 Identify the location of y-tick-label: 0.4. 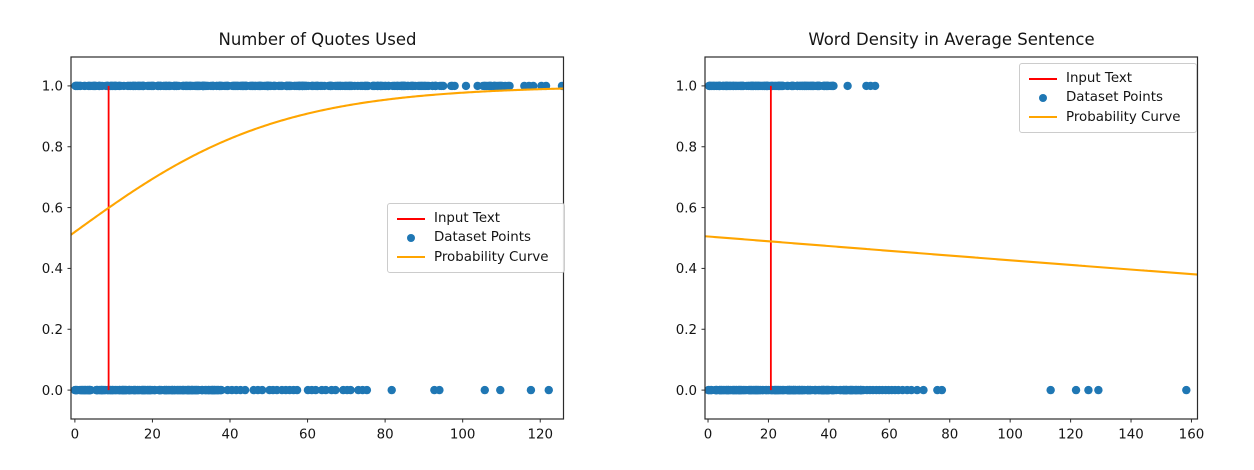
(686, 269).